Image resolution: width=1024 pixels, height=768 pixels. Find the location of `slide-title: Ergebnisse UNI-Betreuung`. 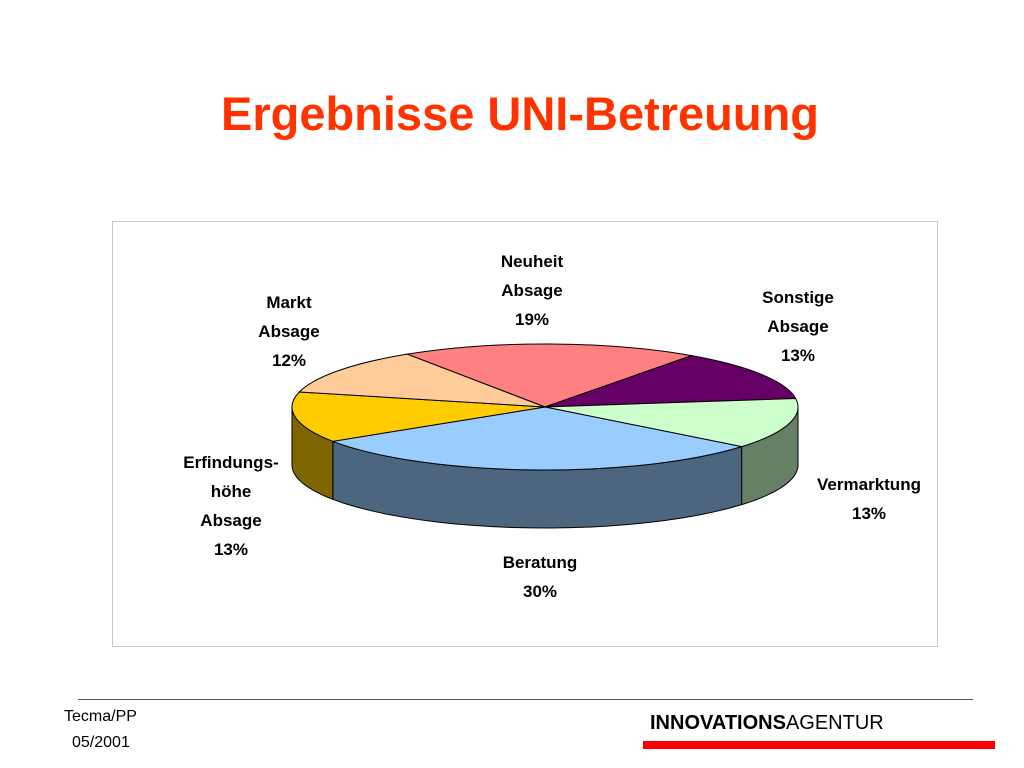

slide-title: Ergebnisse UNI-Betreuung is located at coordinates (520, 113).